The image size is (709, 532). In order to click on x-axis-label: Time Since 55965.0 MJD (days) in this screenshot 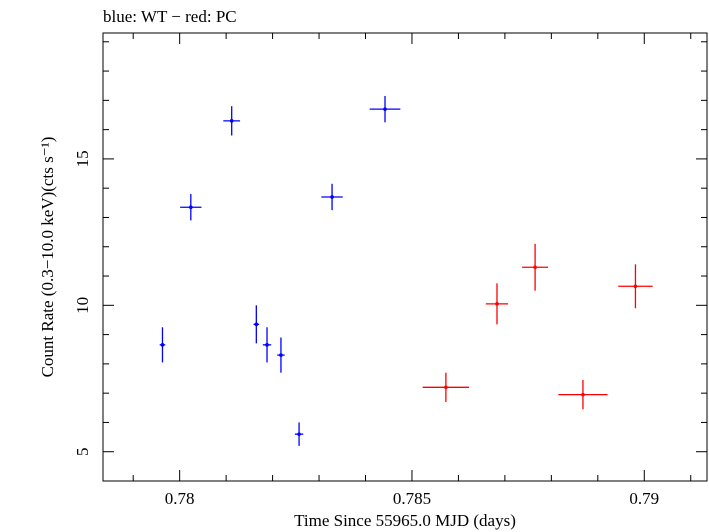, I will do `click(405, 520)`.